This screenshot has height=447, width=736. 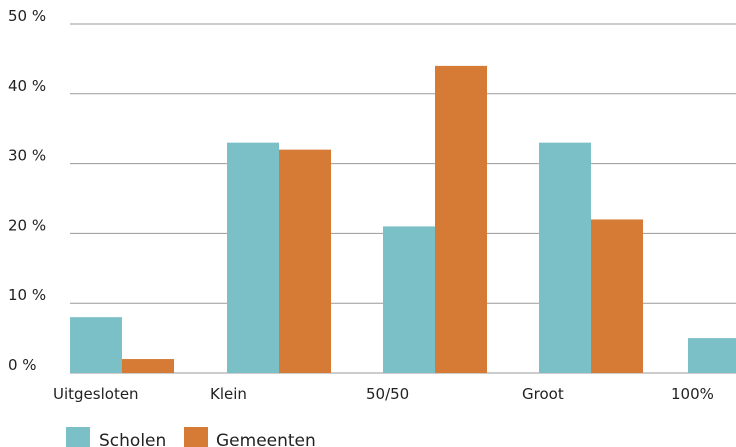 I want to click on x-tick-label: Klein, so click(x=228, y=394).